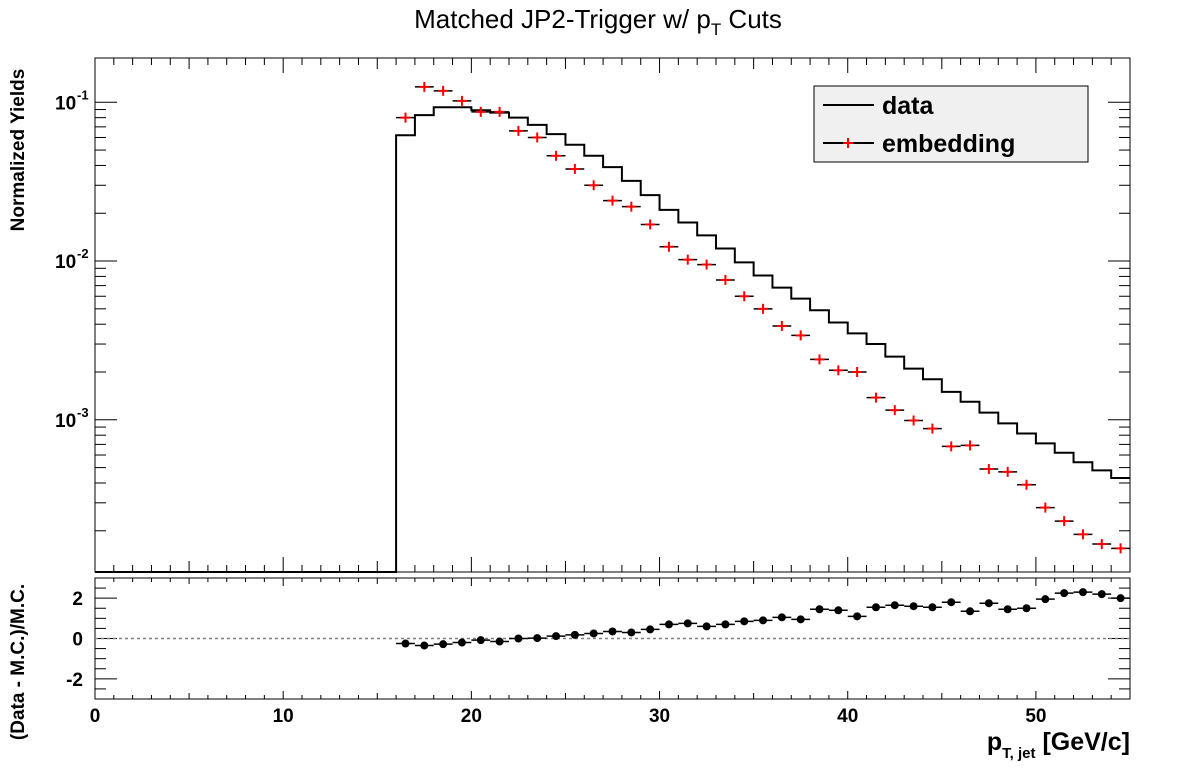  I want to click on x-tick-label: 30, so click(659, 716).